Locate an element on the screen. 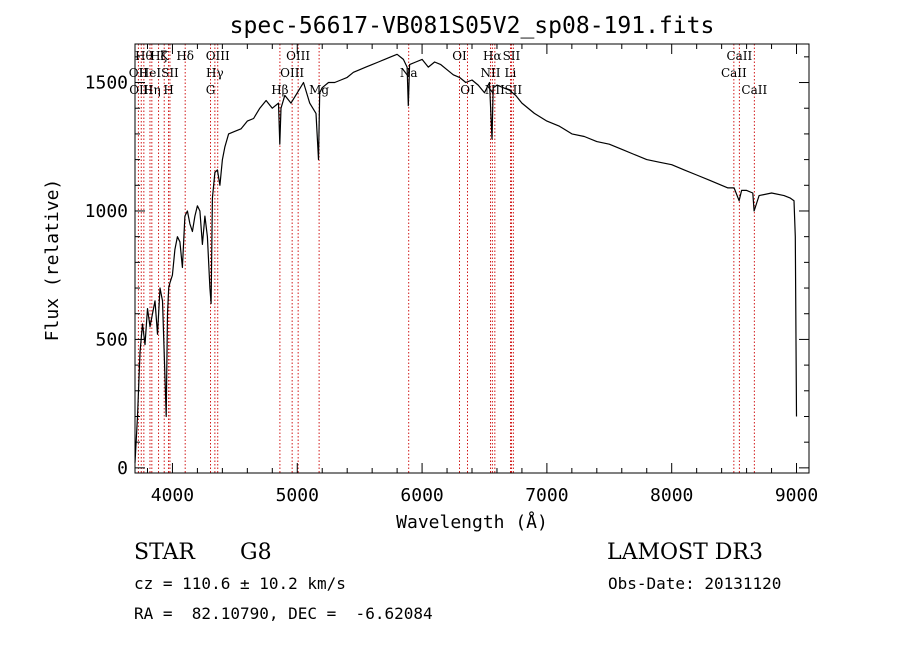  x-axis-label: Wavelength (Å) is located at coordinates (472, 522).